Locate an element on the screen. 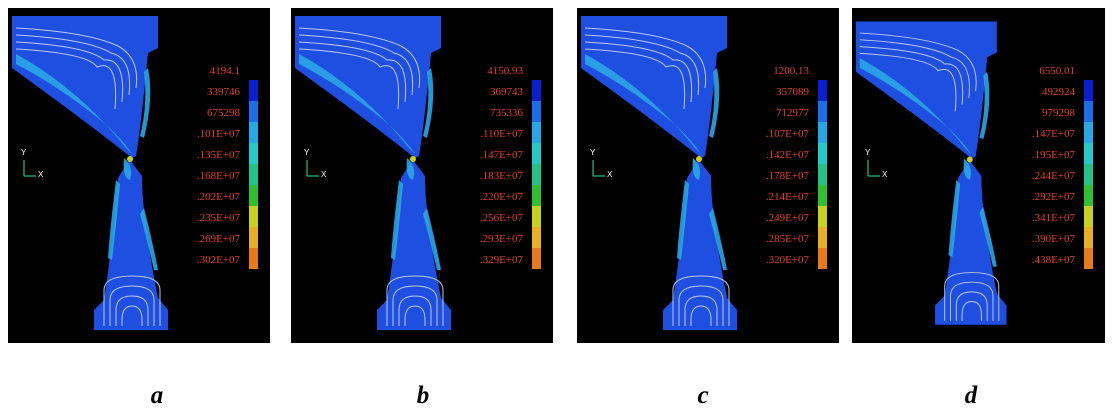 The width and height of the screenshot is (1112, 410). panel-caption: c is located at coordinates (703, 395).